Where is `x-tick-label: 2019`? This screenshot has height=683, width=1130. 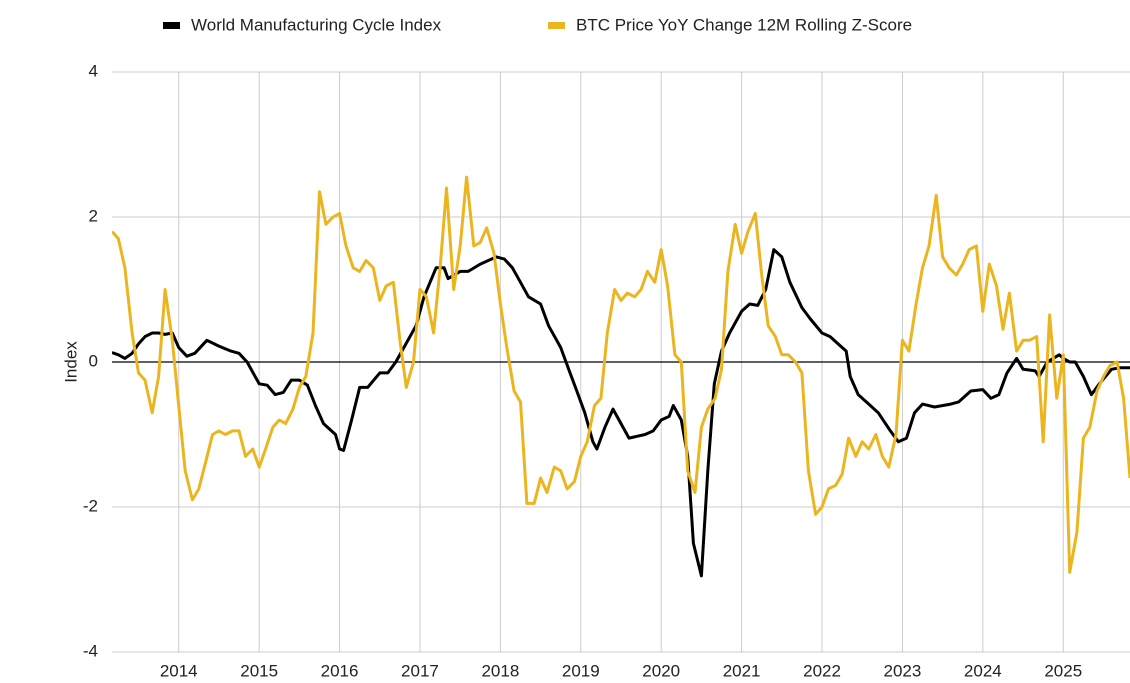 x-tick-label: 2019 is located at coordinates (581, 670).